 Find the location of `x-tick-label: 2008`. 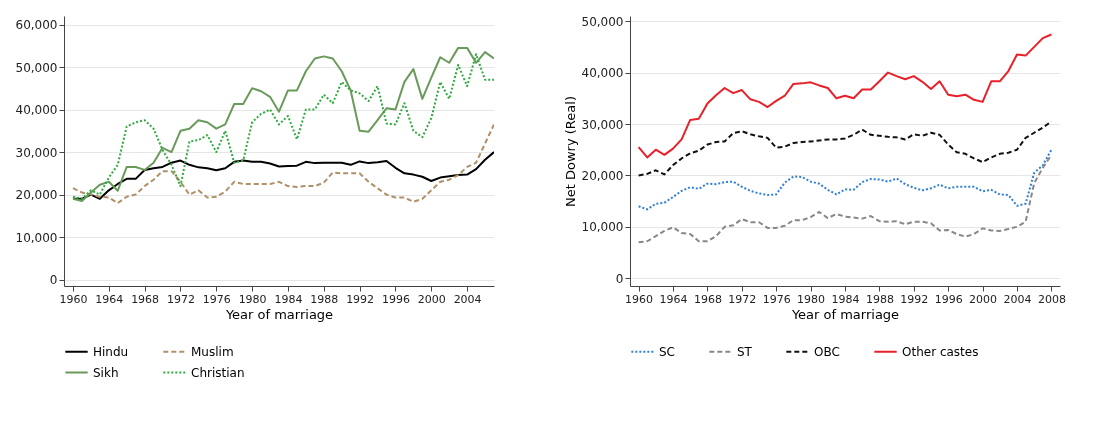

x-tick-label: 2008 is located at coordinates (1051, 299).